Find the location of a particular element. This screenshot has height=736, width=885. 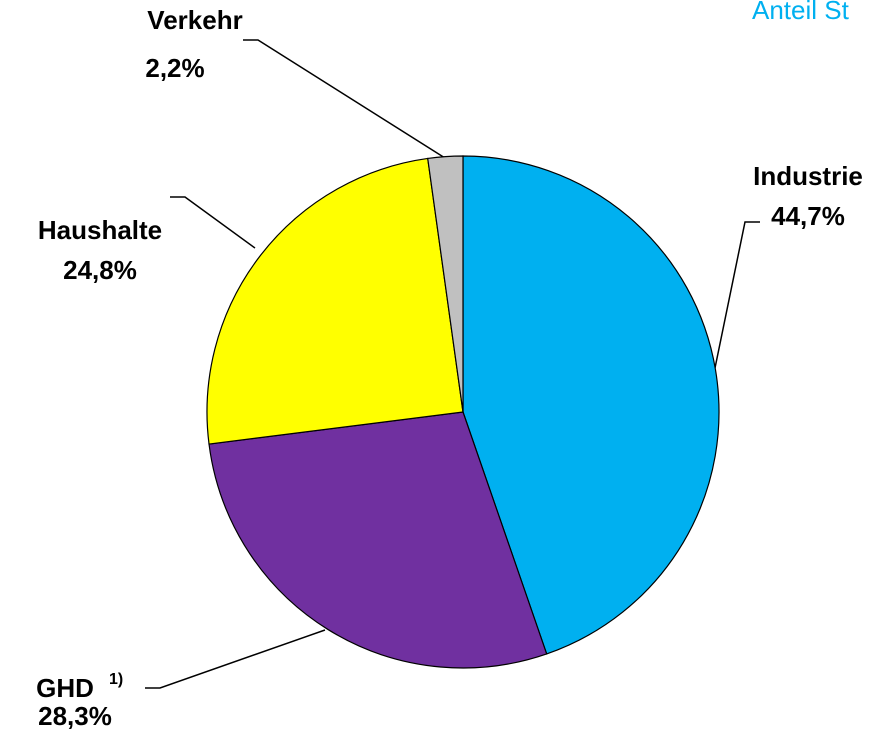

slice-label: GHD is located at coordinates (65, 688).